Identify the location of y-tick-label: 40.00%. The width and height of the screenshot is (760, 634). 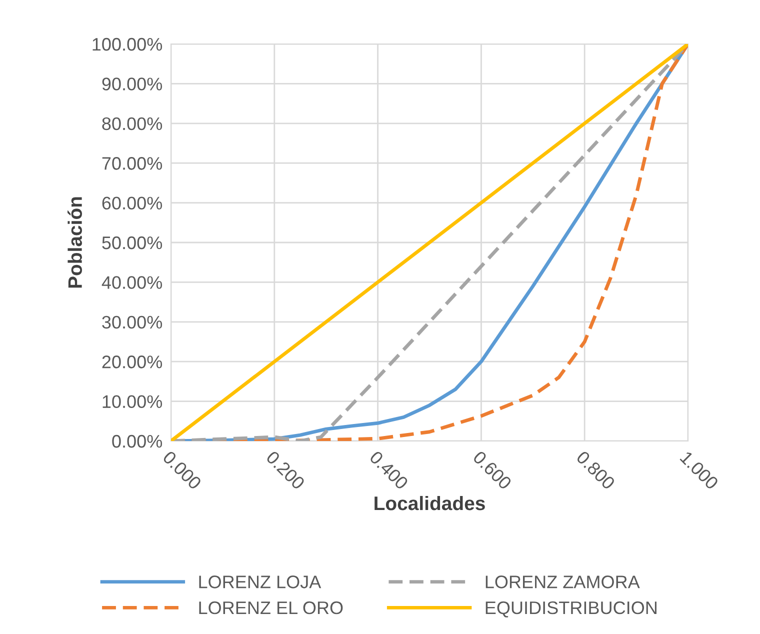
(132, 282).